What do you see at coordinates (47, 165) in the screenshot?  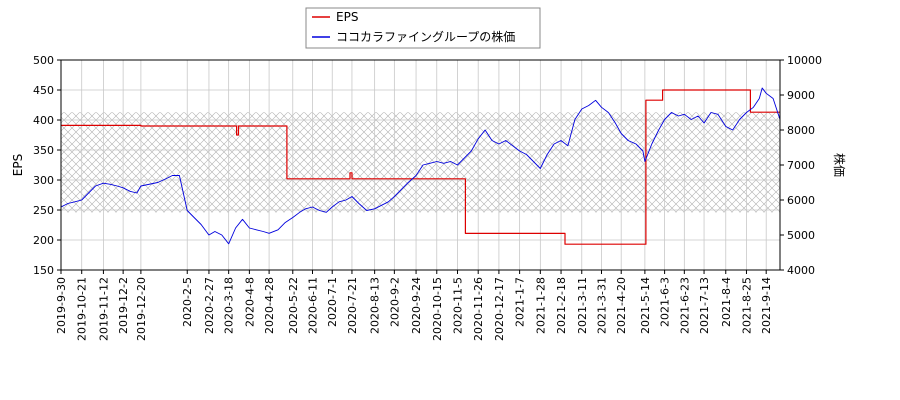 I see `left-axis-ticks: 150 200 250 300 350 400 450 500` at bounding box center [47, 165].